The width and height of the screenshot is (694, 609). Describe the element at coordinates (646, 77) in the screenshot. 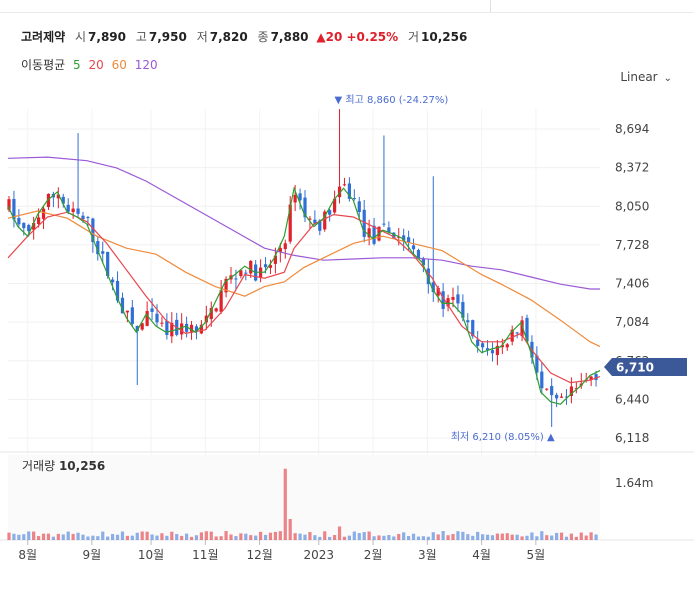

I see `scale-selector: Linear ⌄` at that location.